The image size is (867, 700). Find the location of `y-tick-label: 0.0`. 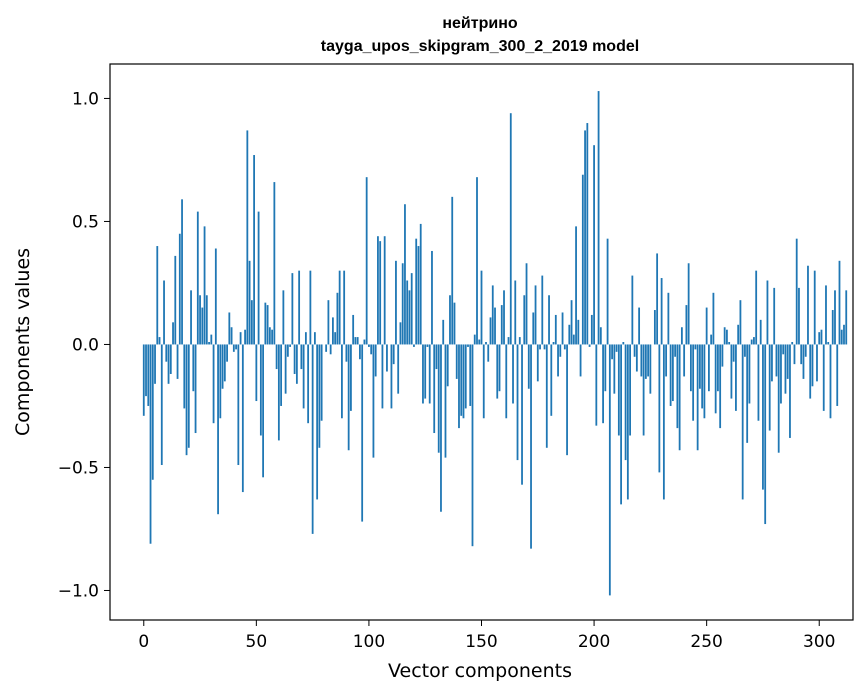

y-tick-label: 0.0 is located at coordinates (85, 345).